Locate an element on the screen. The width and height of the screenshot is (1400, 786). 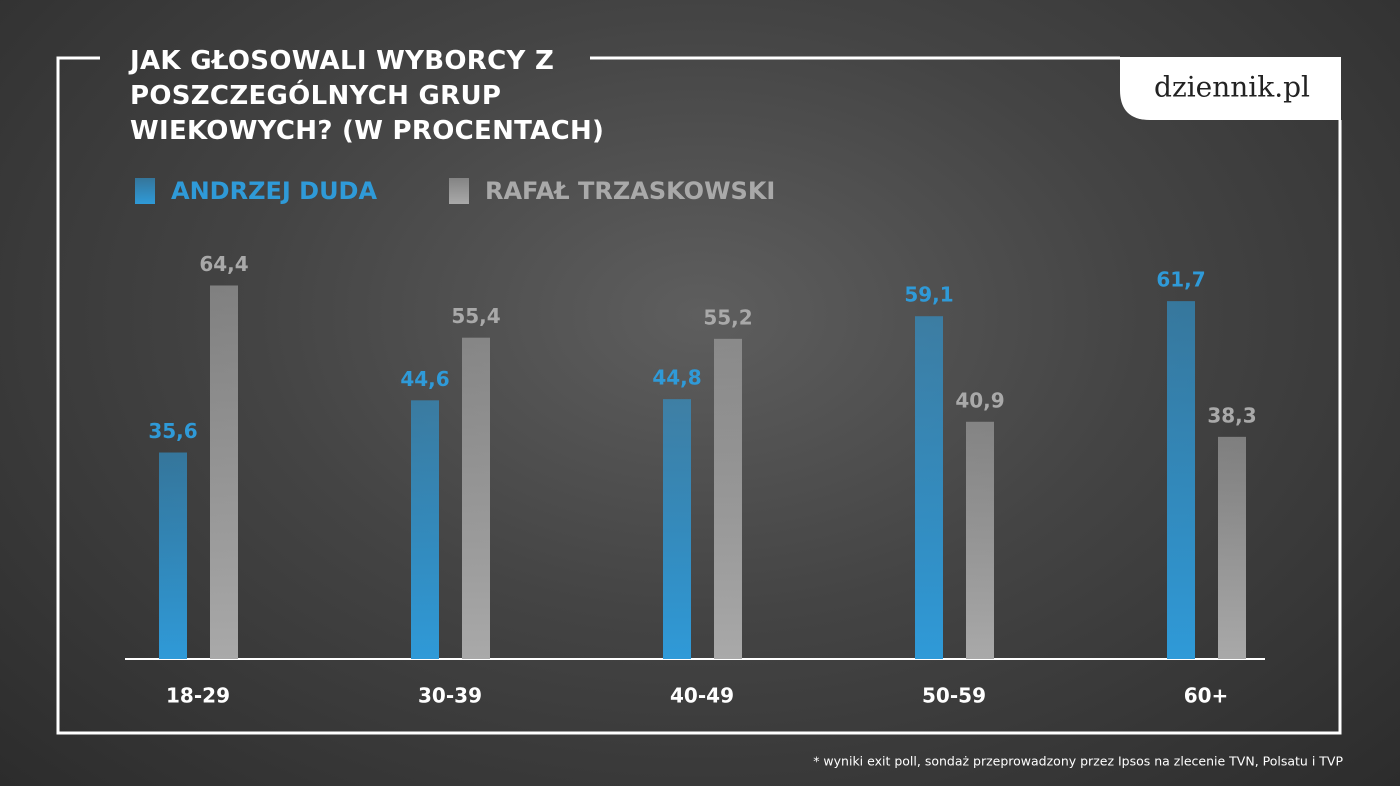
logo: dziennik.pl is located at coordinates (1232, 87).